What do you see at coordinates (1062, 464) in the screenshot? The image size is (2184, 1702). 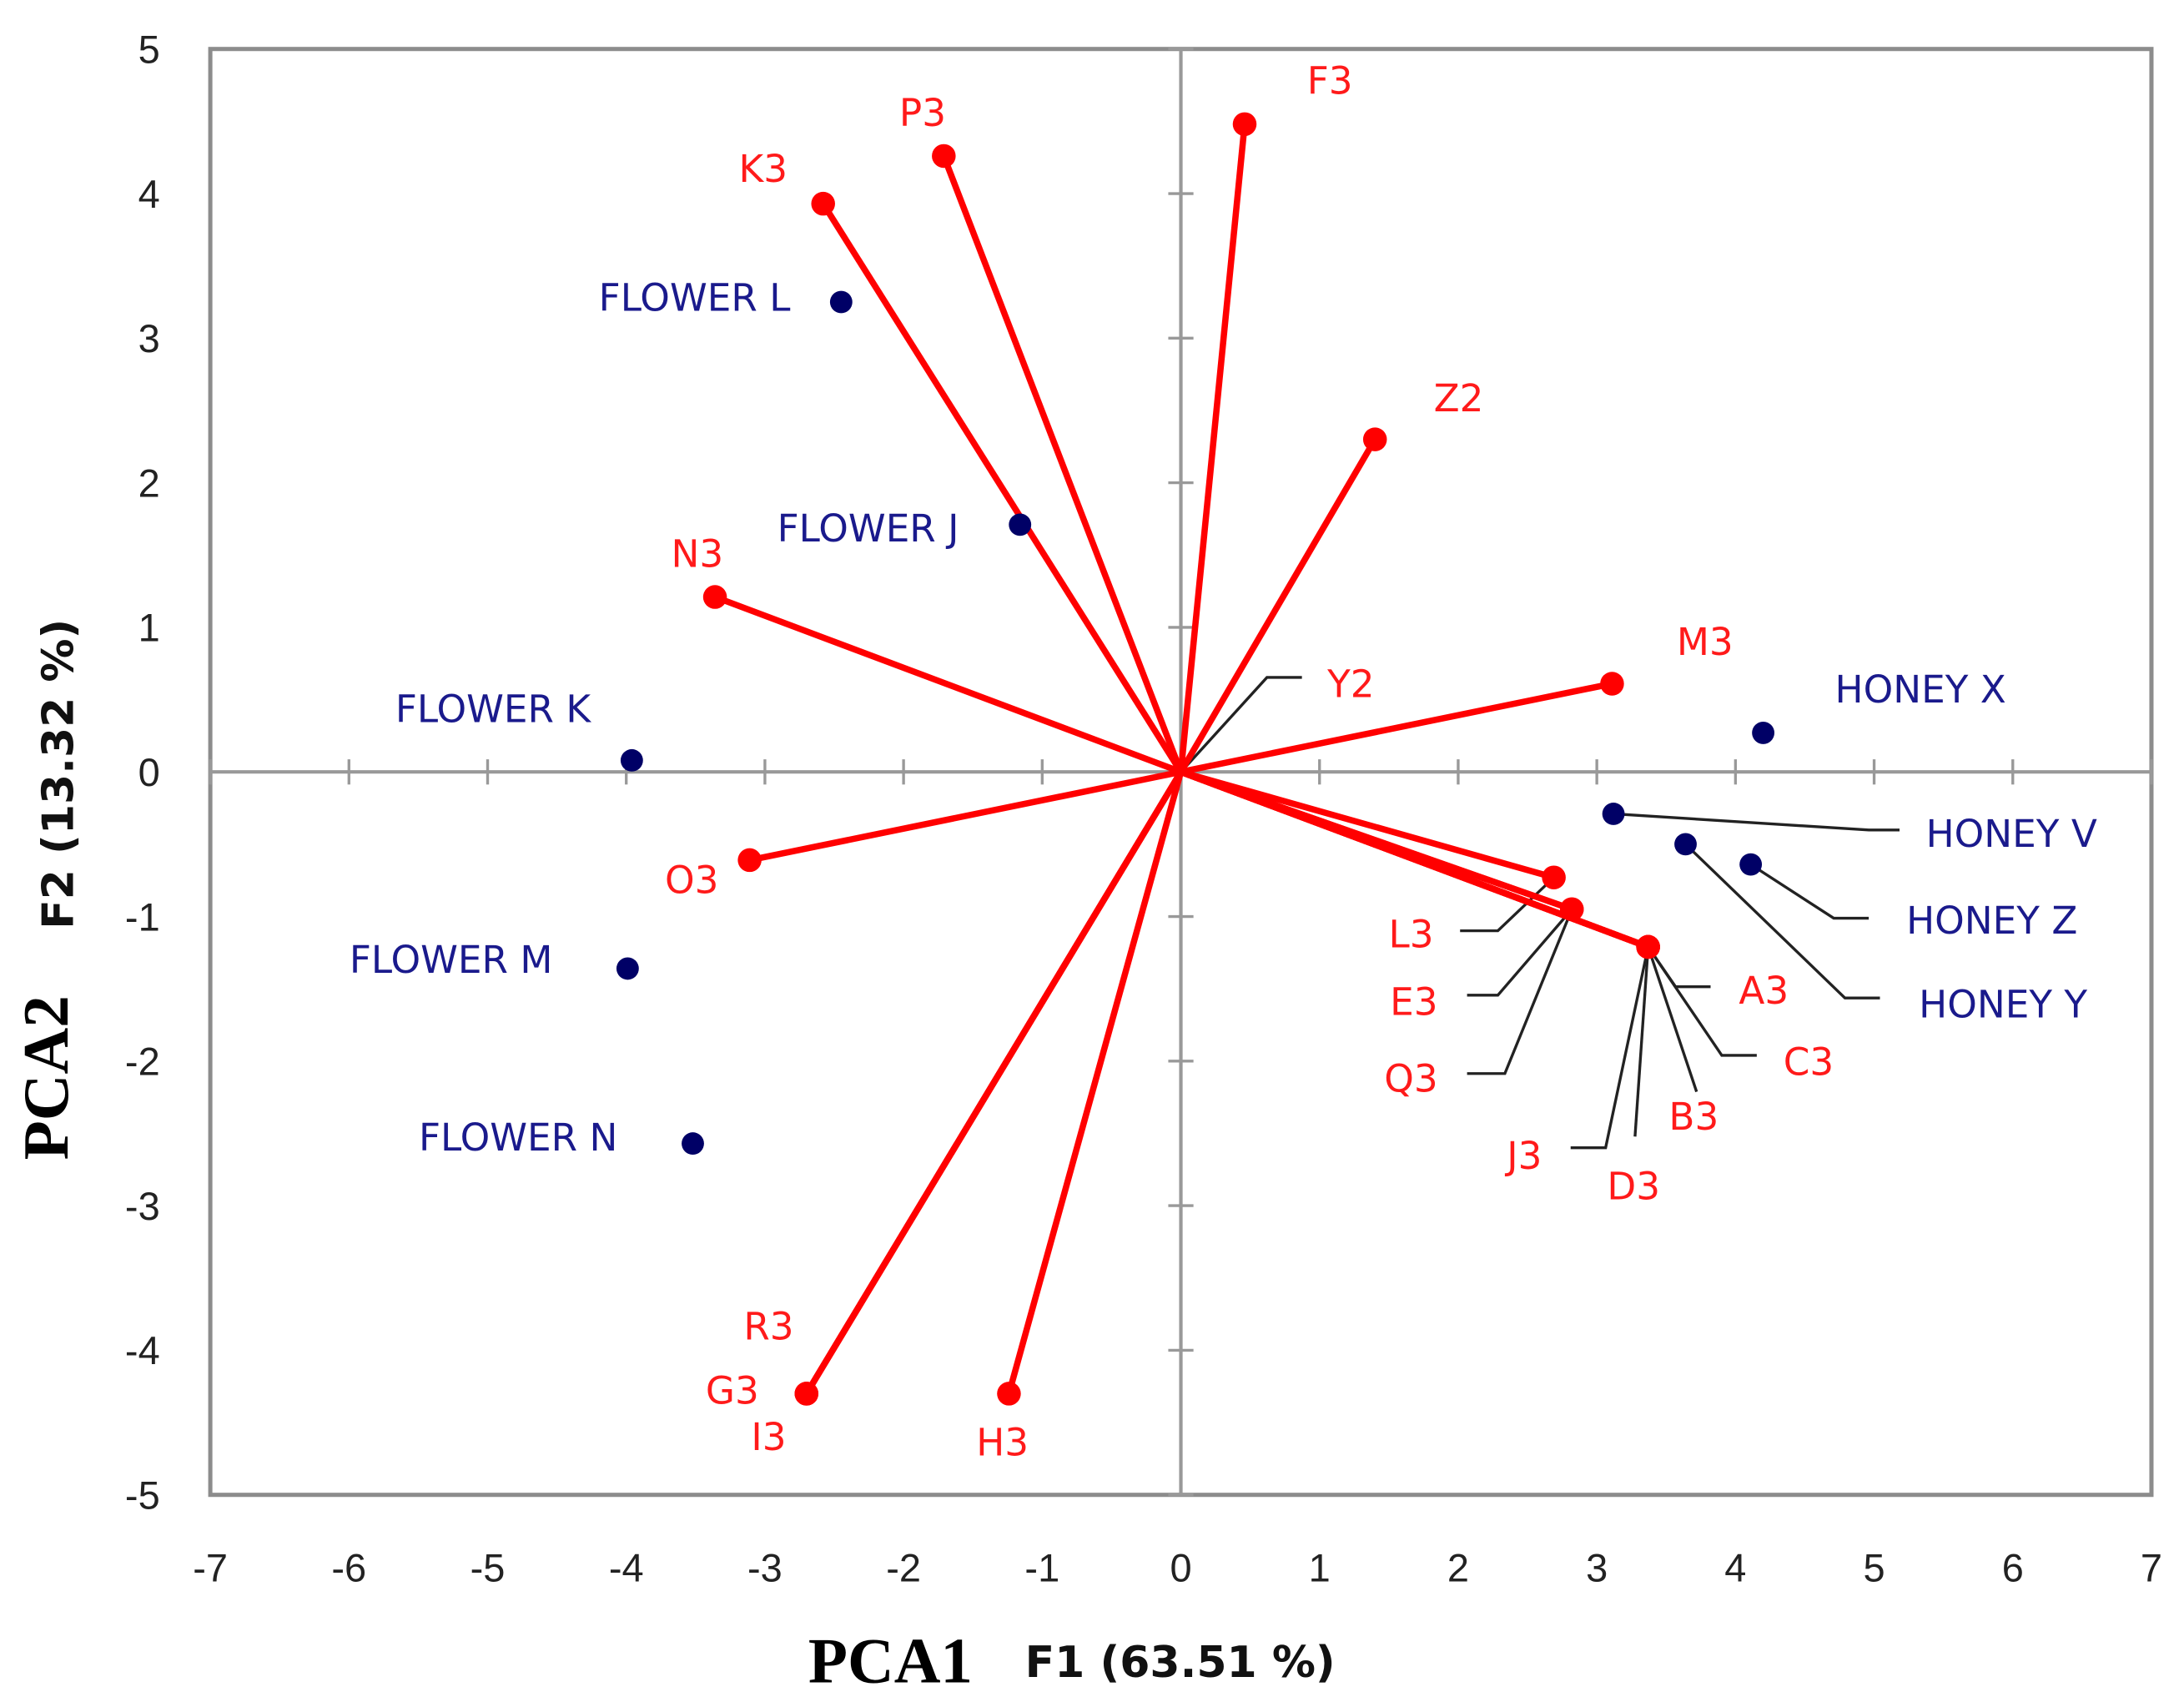 I see `vector-p3` at bounding box center [1062, 464].